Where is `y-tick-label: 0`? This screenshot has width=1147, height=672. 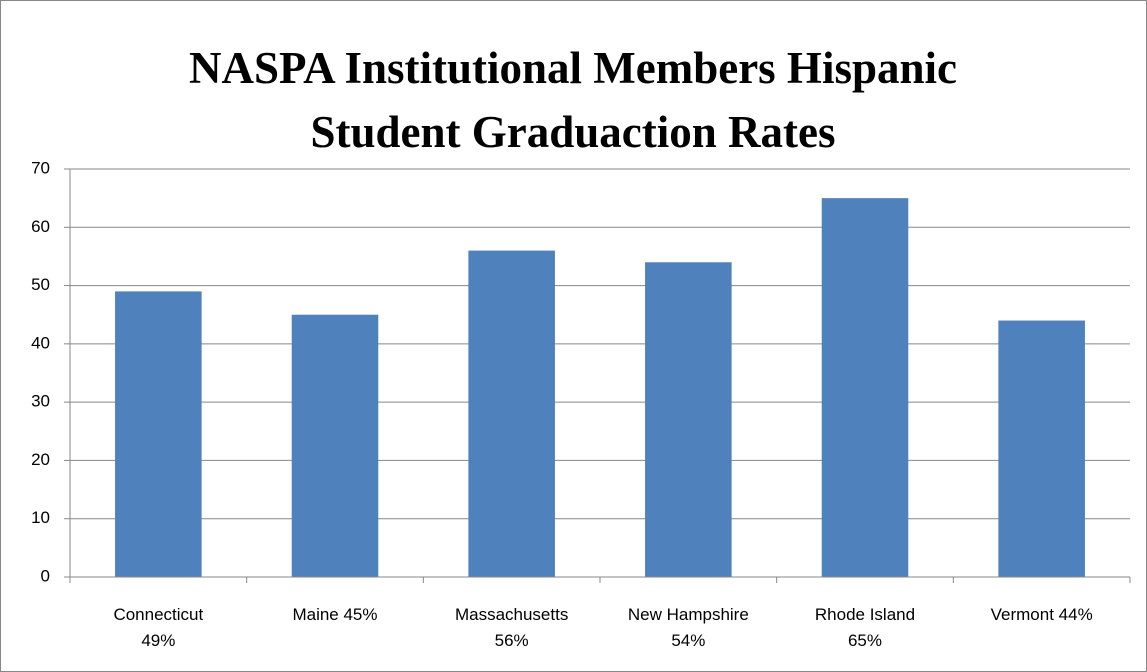
y-tick-label: 0 is located at coordinates (45, 575).